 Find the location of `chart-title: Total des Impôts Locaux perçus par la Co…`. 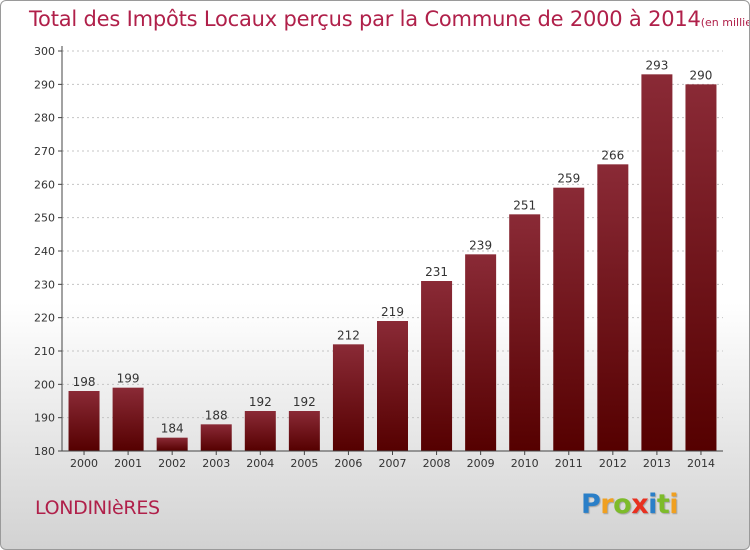

chart-title: Total des Impôts Locaux perçus par la Co… is located at coordinates (389, 19).